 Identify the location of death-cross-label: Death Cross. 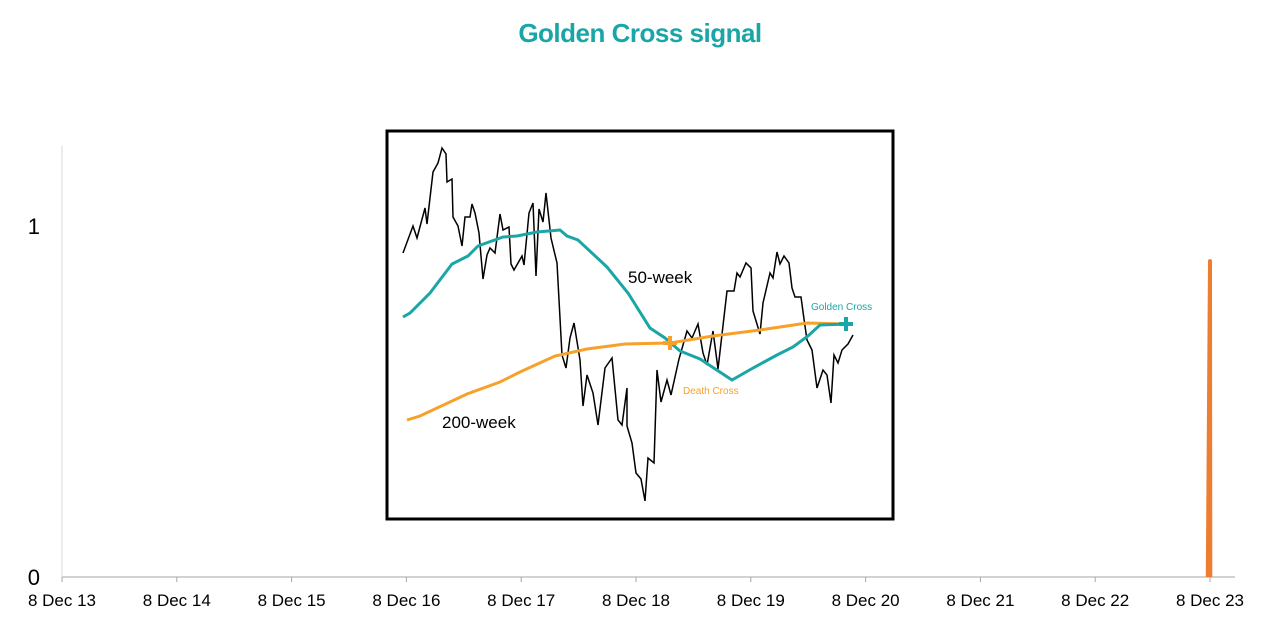
(711, 391).